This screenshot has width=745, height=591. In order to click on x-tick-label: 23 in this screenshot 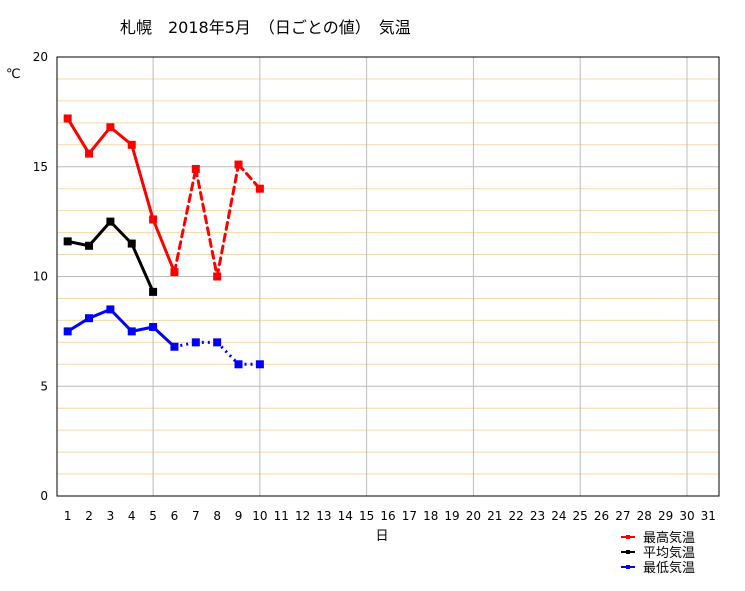, I will do `click(537, 516)`.